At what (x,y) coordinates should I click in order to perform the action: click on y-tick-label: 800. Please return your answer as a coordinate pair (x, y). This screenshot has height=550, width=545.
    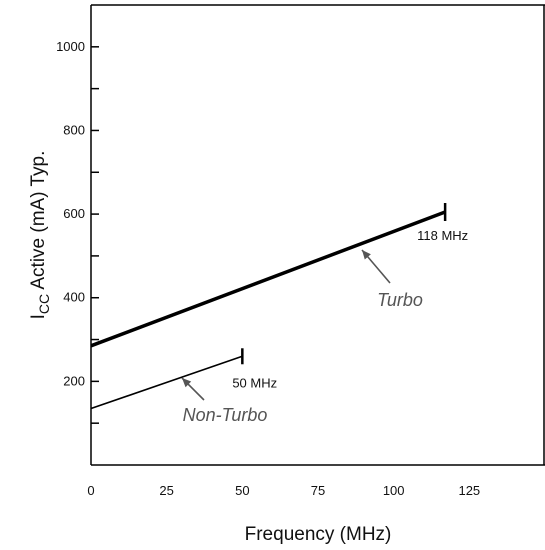
    Looking at the image, I should click on (74, 129).